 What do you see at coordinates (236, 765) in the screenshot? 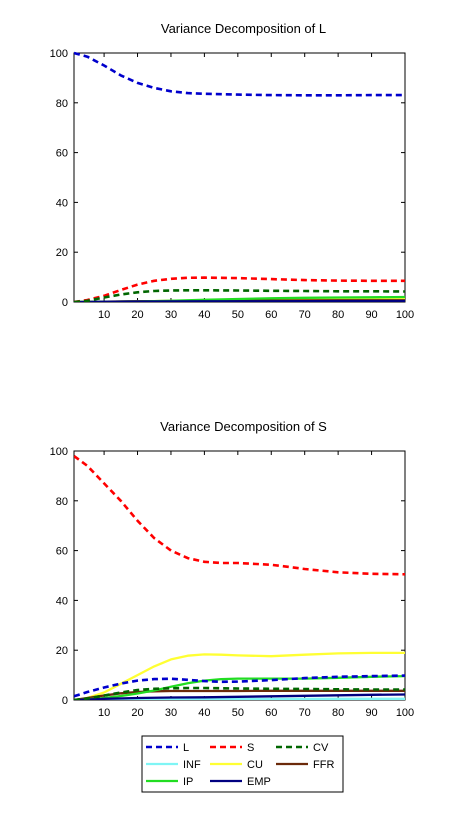
I see `legend-item-cu: CU` at bounding box center [236, 765].